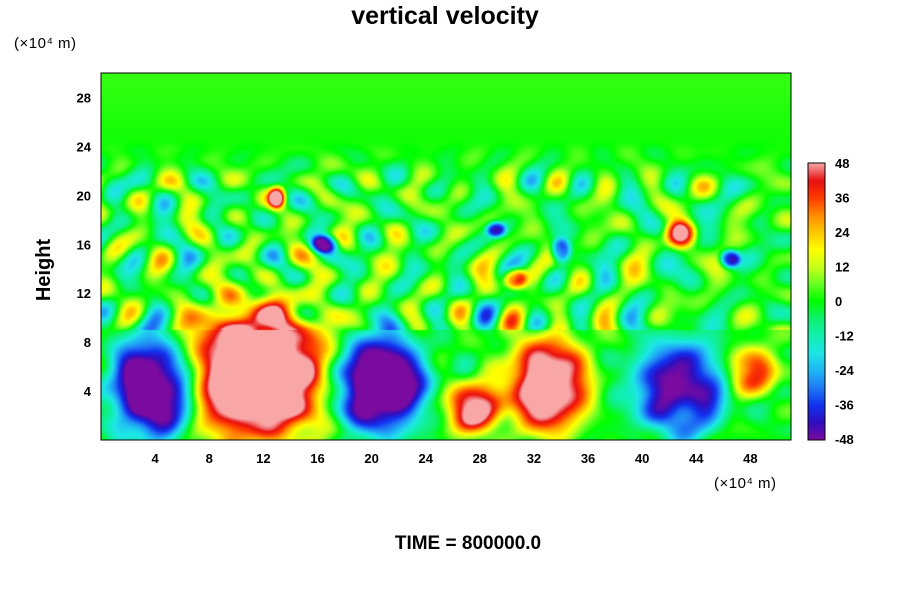 The height and width of the screenshot is (600, 900). Describe the element at coordinates (455, 458) in the screenshot. I see `x-axis-ticks: 4 8 12 16 20 24 28 32 36 40 44 48` at that location.